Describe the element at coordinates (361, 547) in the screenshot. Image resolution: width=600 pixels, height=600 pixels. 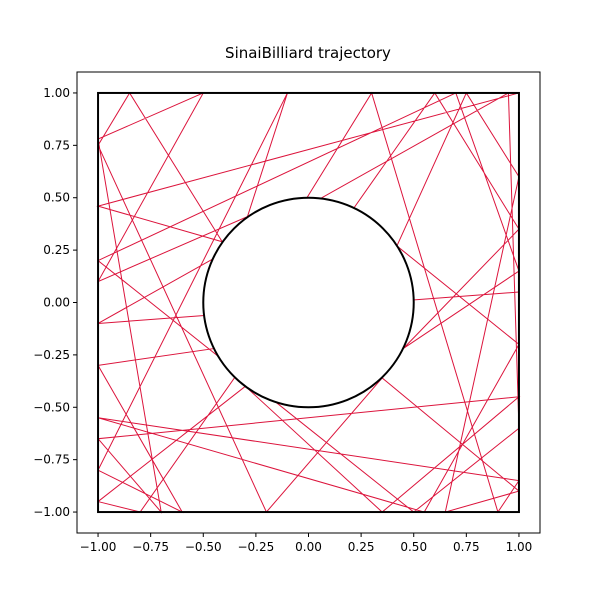
I see `x-tick-label: 0.25` at that location.